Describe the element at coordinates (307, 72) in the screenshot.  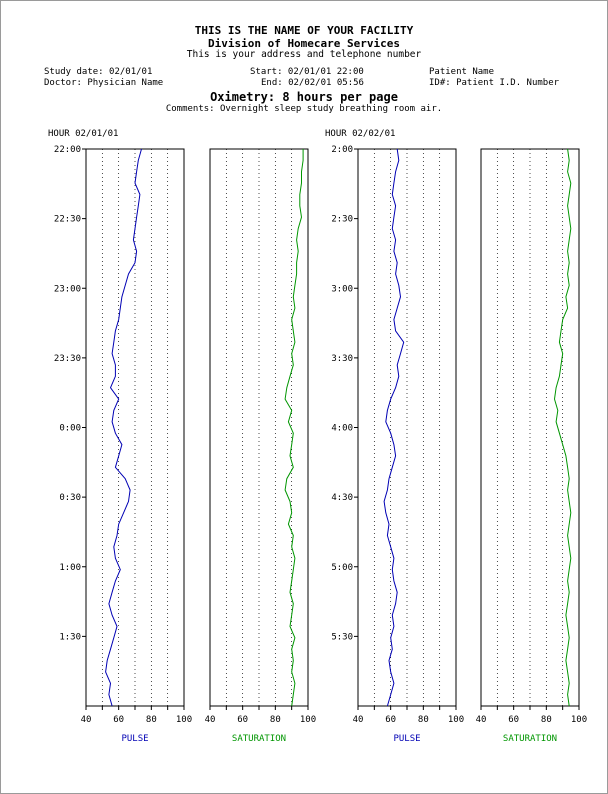
I see `study-start: Start: 02/01/01 22:00` at that location.